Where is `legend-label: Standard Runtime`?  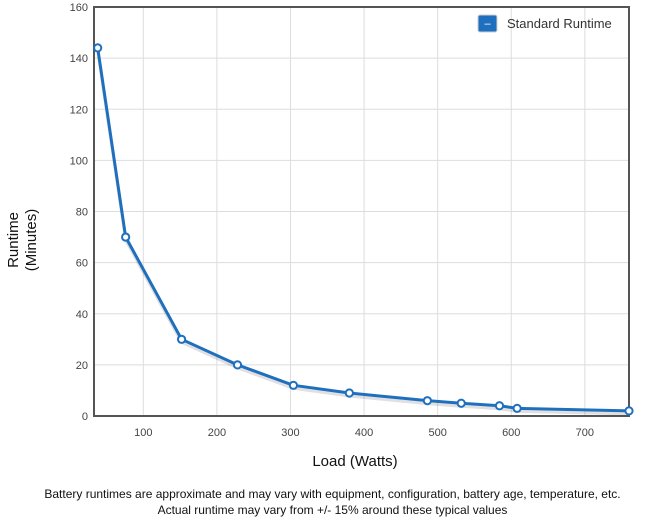
legend-label: Standard Runtime is located at coordinates (559, 23).